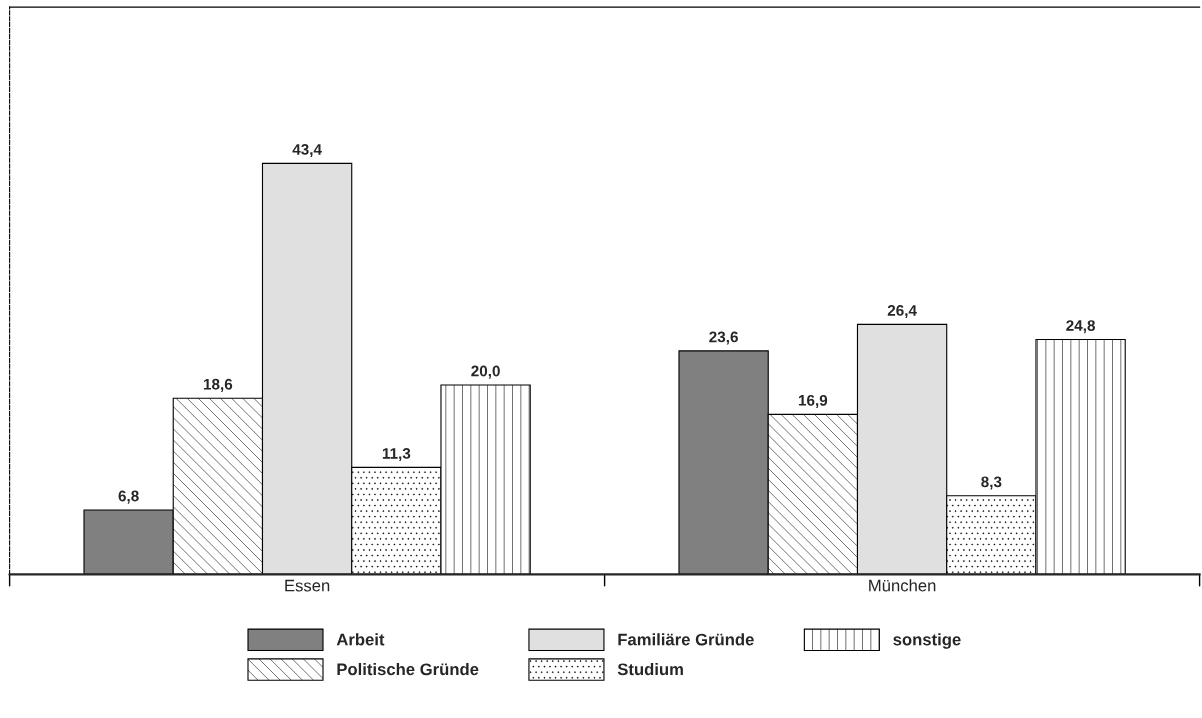 The width and height of the screenshot is (1202, 718). I want to click on legend-label: sonstige, so click(927, 641).